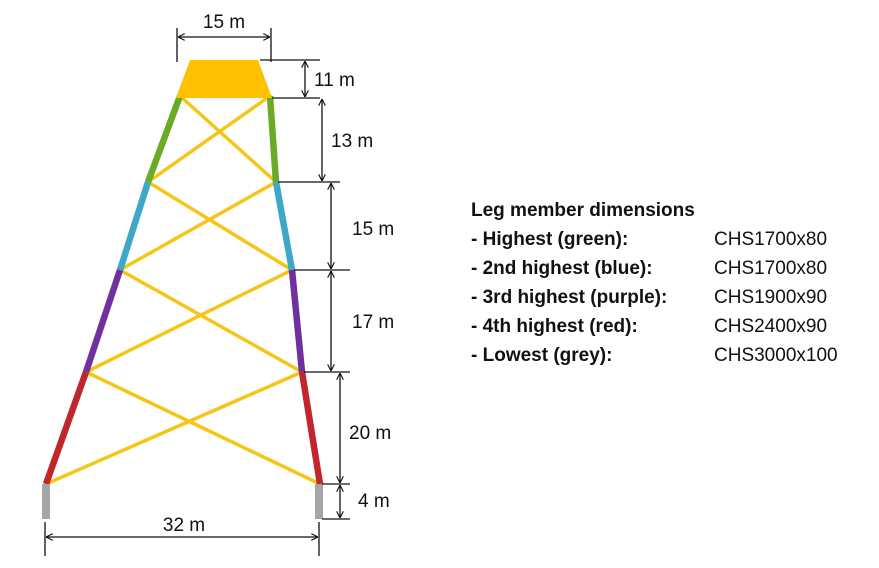 The width and height of the screenshot is (879, 568). I want to click on legend-label: - Highest (green):, so click(550, 239).